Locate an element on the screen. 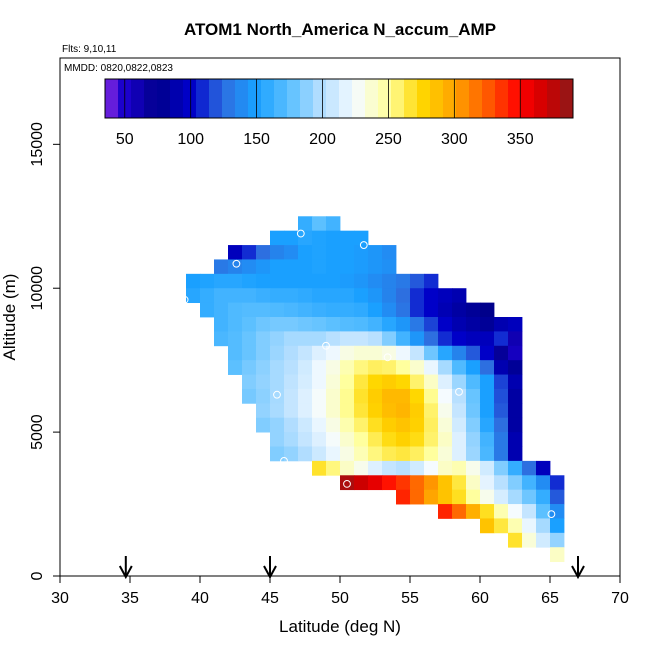  colorbar-tick-label: 100 is located at coordinates (190, 139).